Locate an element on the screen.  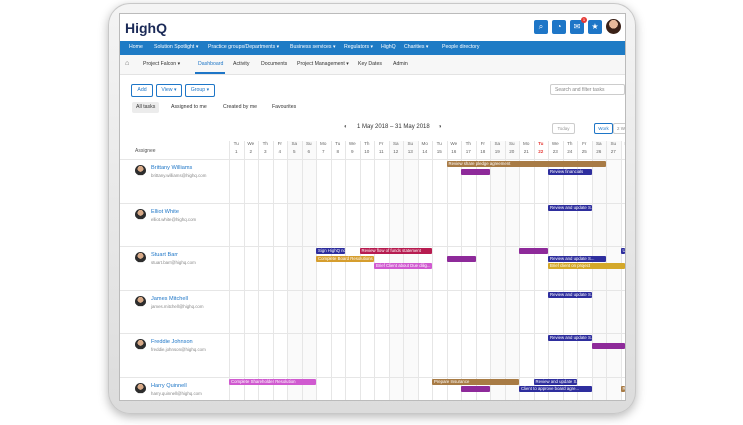
today-button: Today is located at coordinates (563, 128).